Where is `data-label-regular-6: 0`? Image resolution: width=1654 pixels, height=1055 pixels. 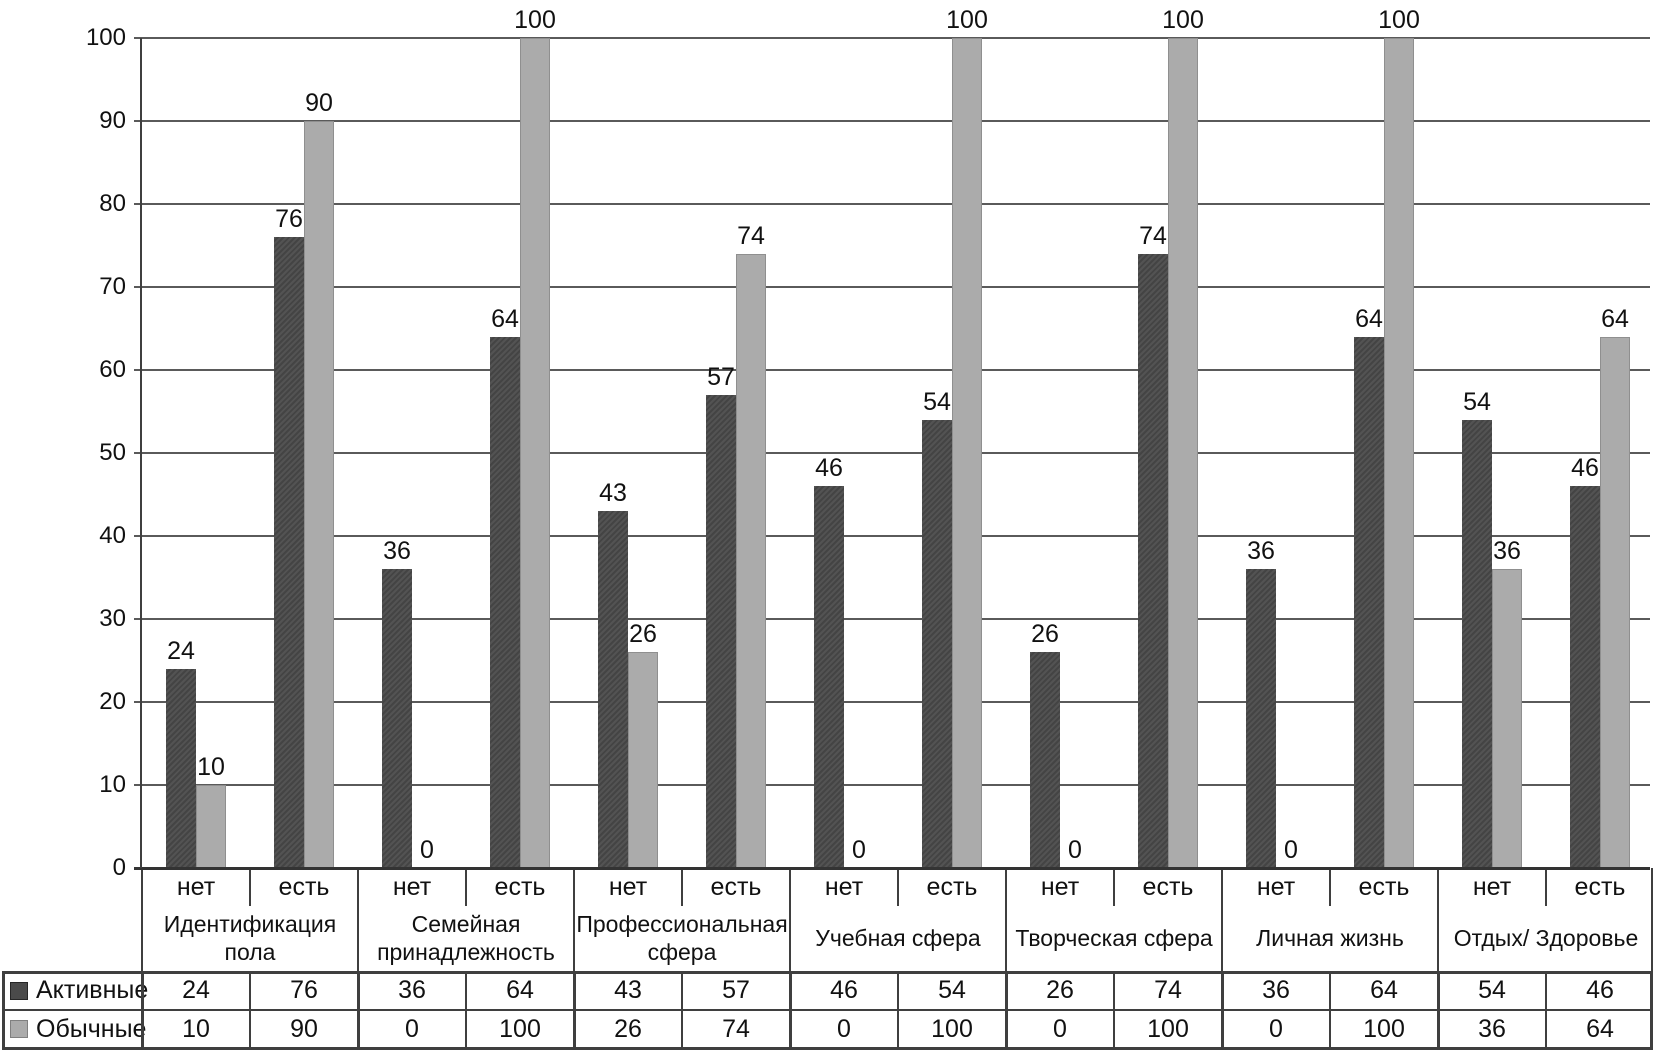 data-label-regular-6: 0 is located at coordinates (859, 850).